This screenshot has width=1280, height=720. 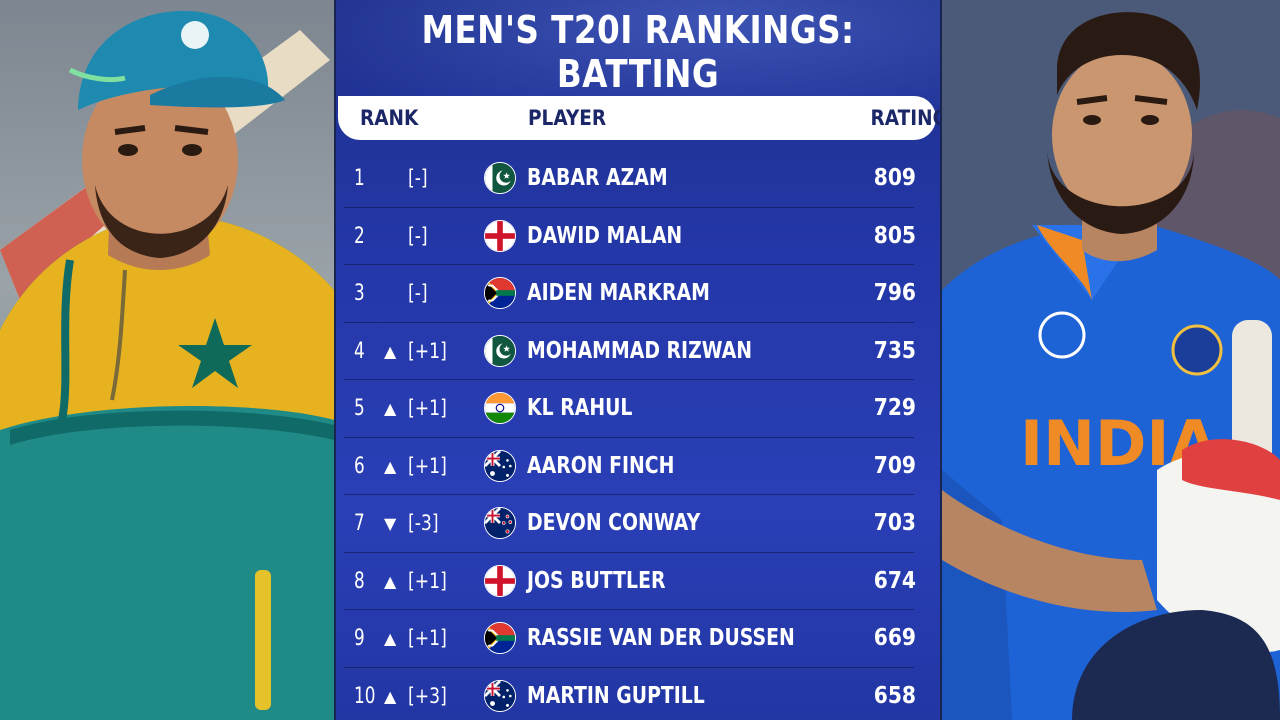 I want to click on rank-number: 1, so click(x=359, y=178).